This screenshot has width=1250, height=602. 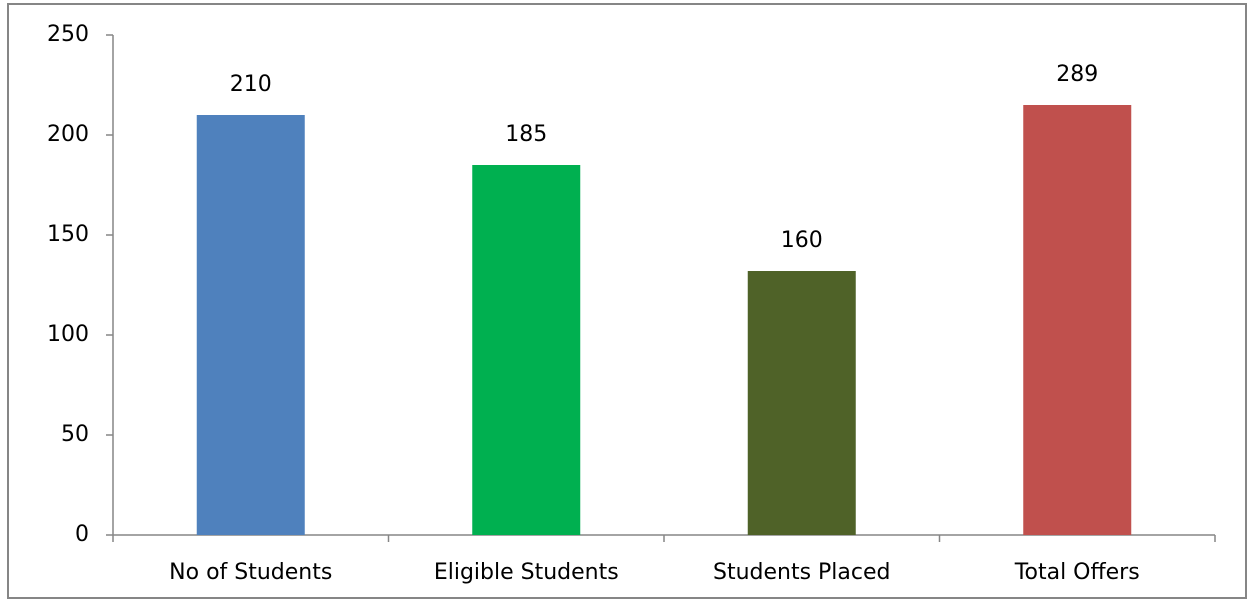 What do you see at coordinates (1077, 572) in the screenshot?
I see `x-tick-label: Total Offers` at bounding box center [1077, 572].